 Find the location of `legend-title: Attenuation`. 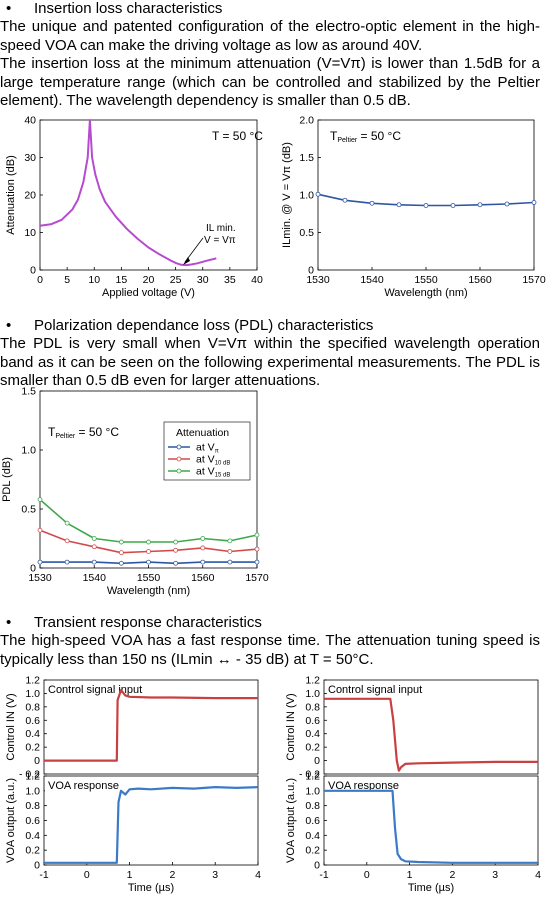

legend-title: Attenuation is located at coordinates (202, 433).